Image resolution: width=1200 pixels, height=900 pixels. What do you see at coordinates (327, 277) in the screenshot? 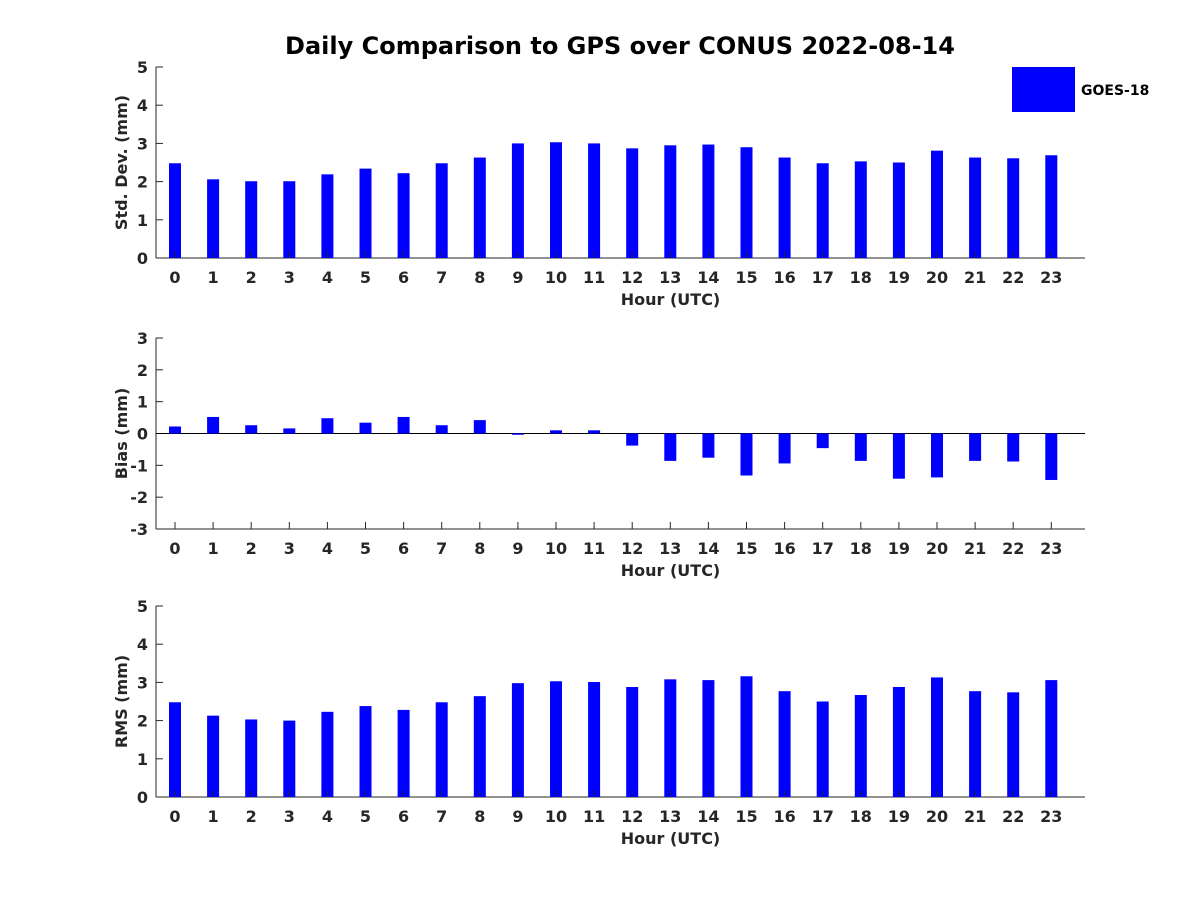
I see `x-tick-label: 4` at bounding box center [327, 277].